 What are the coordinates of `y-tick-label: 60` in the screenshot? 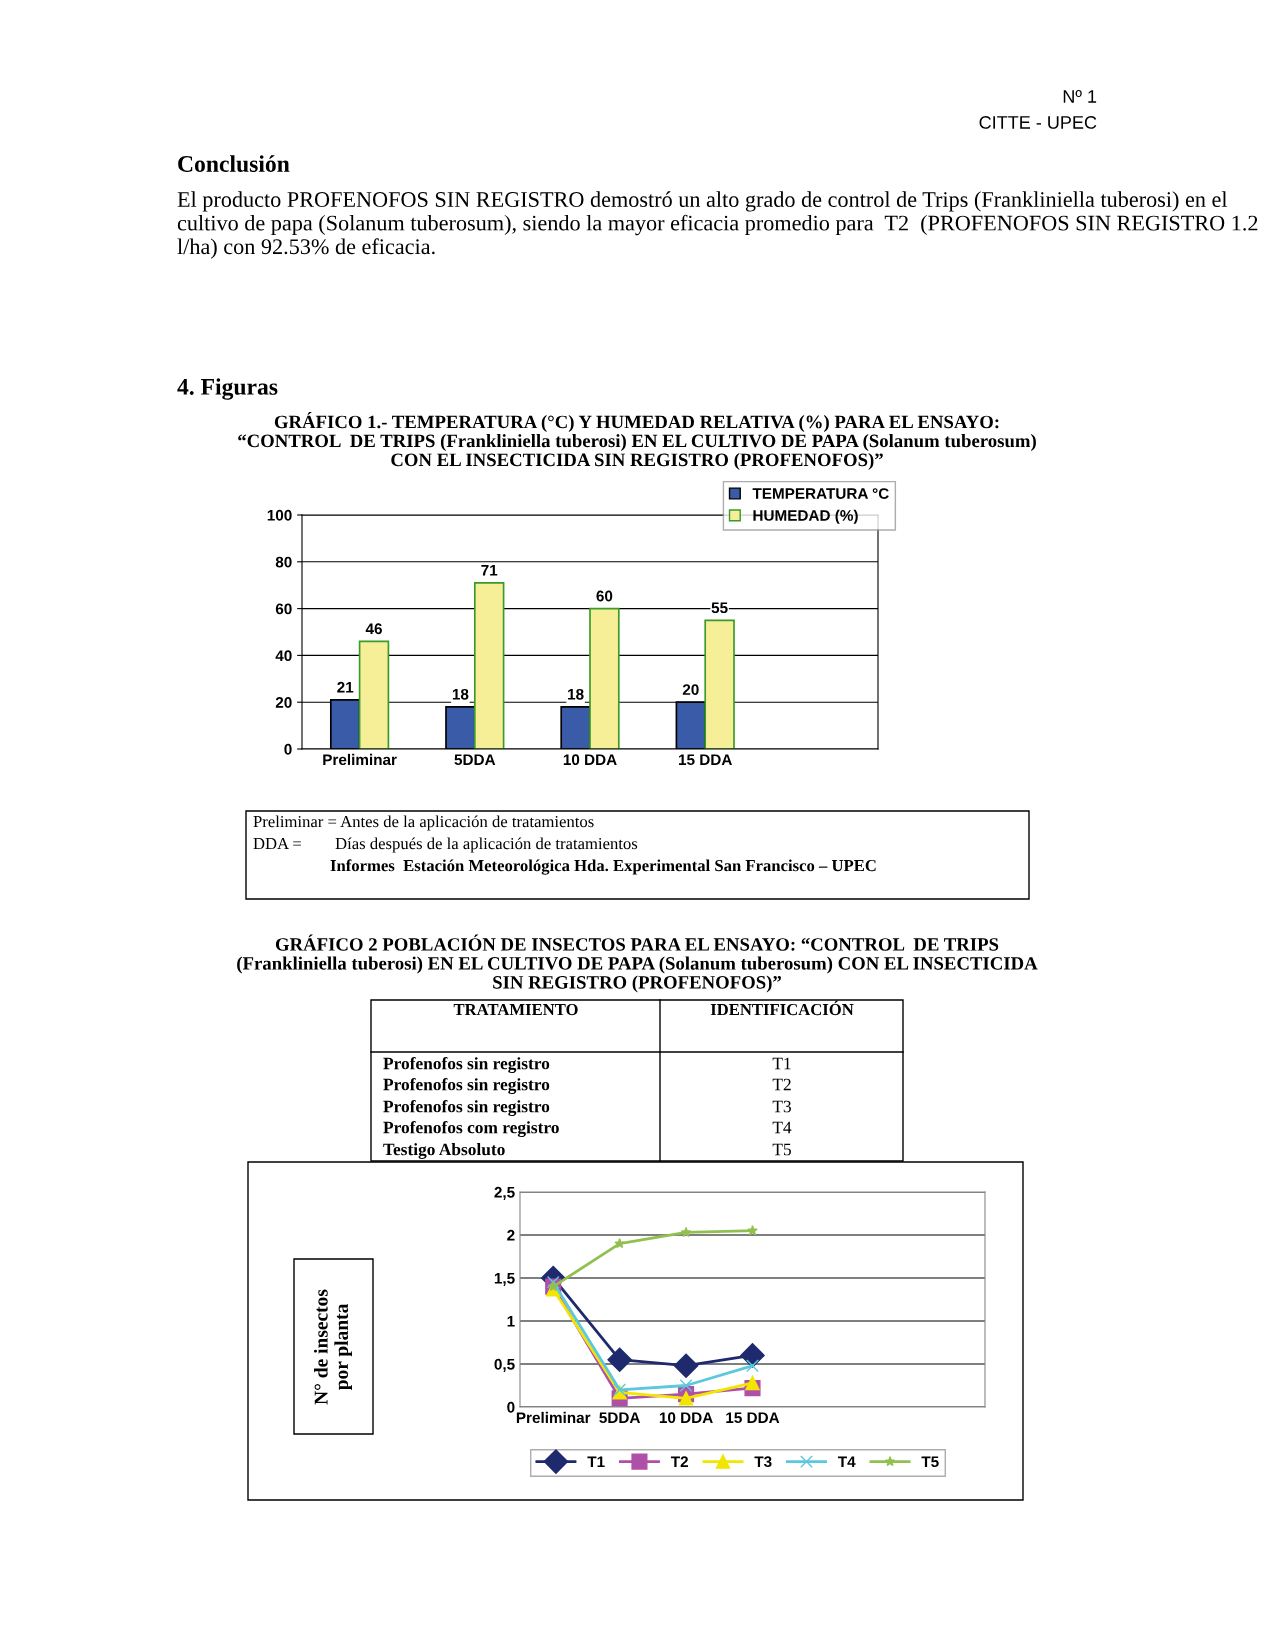 It's located at (283, 609).